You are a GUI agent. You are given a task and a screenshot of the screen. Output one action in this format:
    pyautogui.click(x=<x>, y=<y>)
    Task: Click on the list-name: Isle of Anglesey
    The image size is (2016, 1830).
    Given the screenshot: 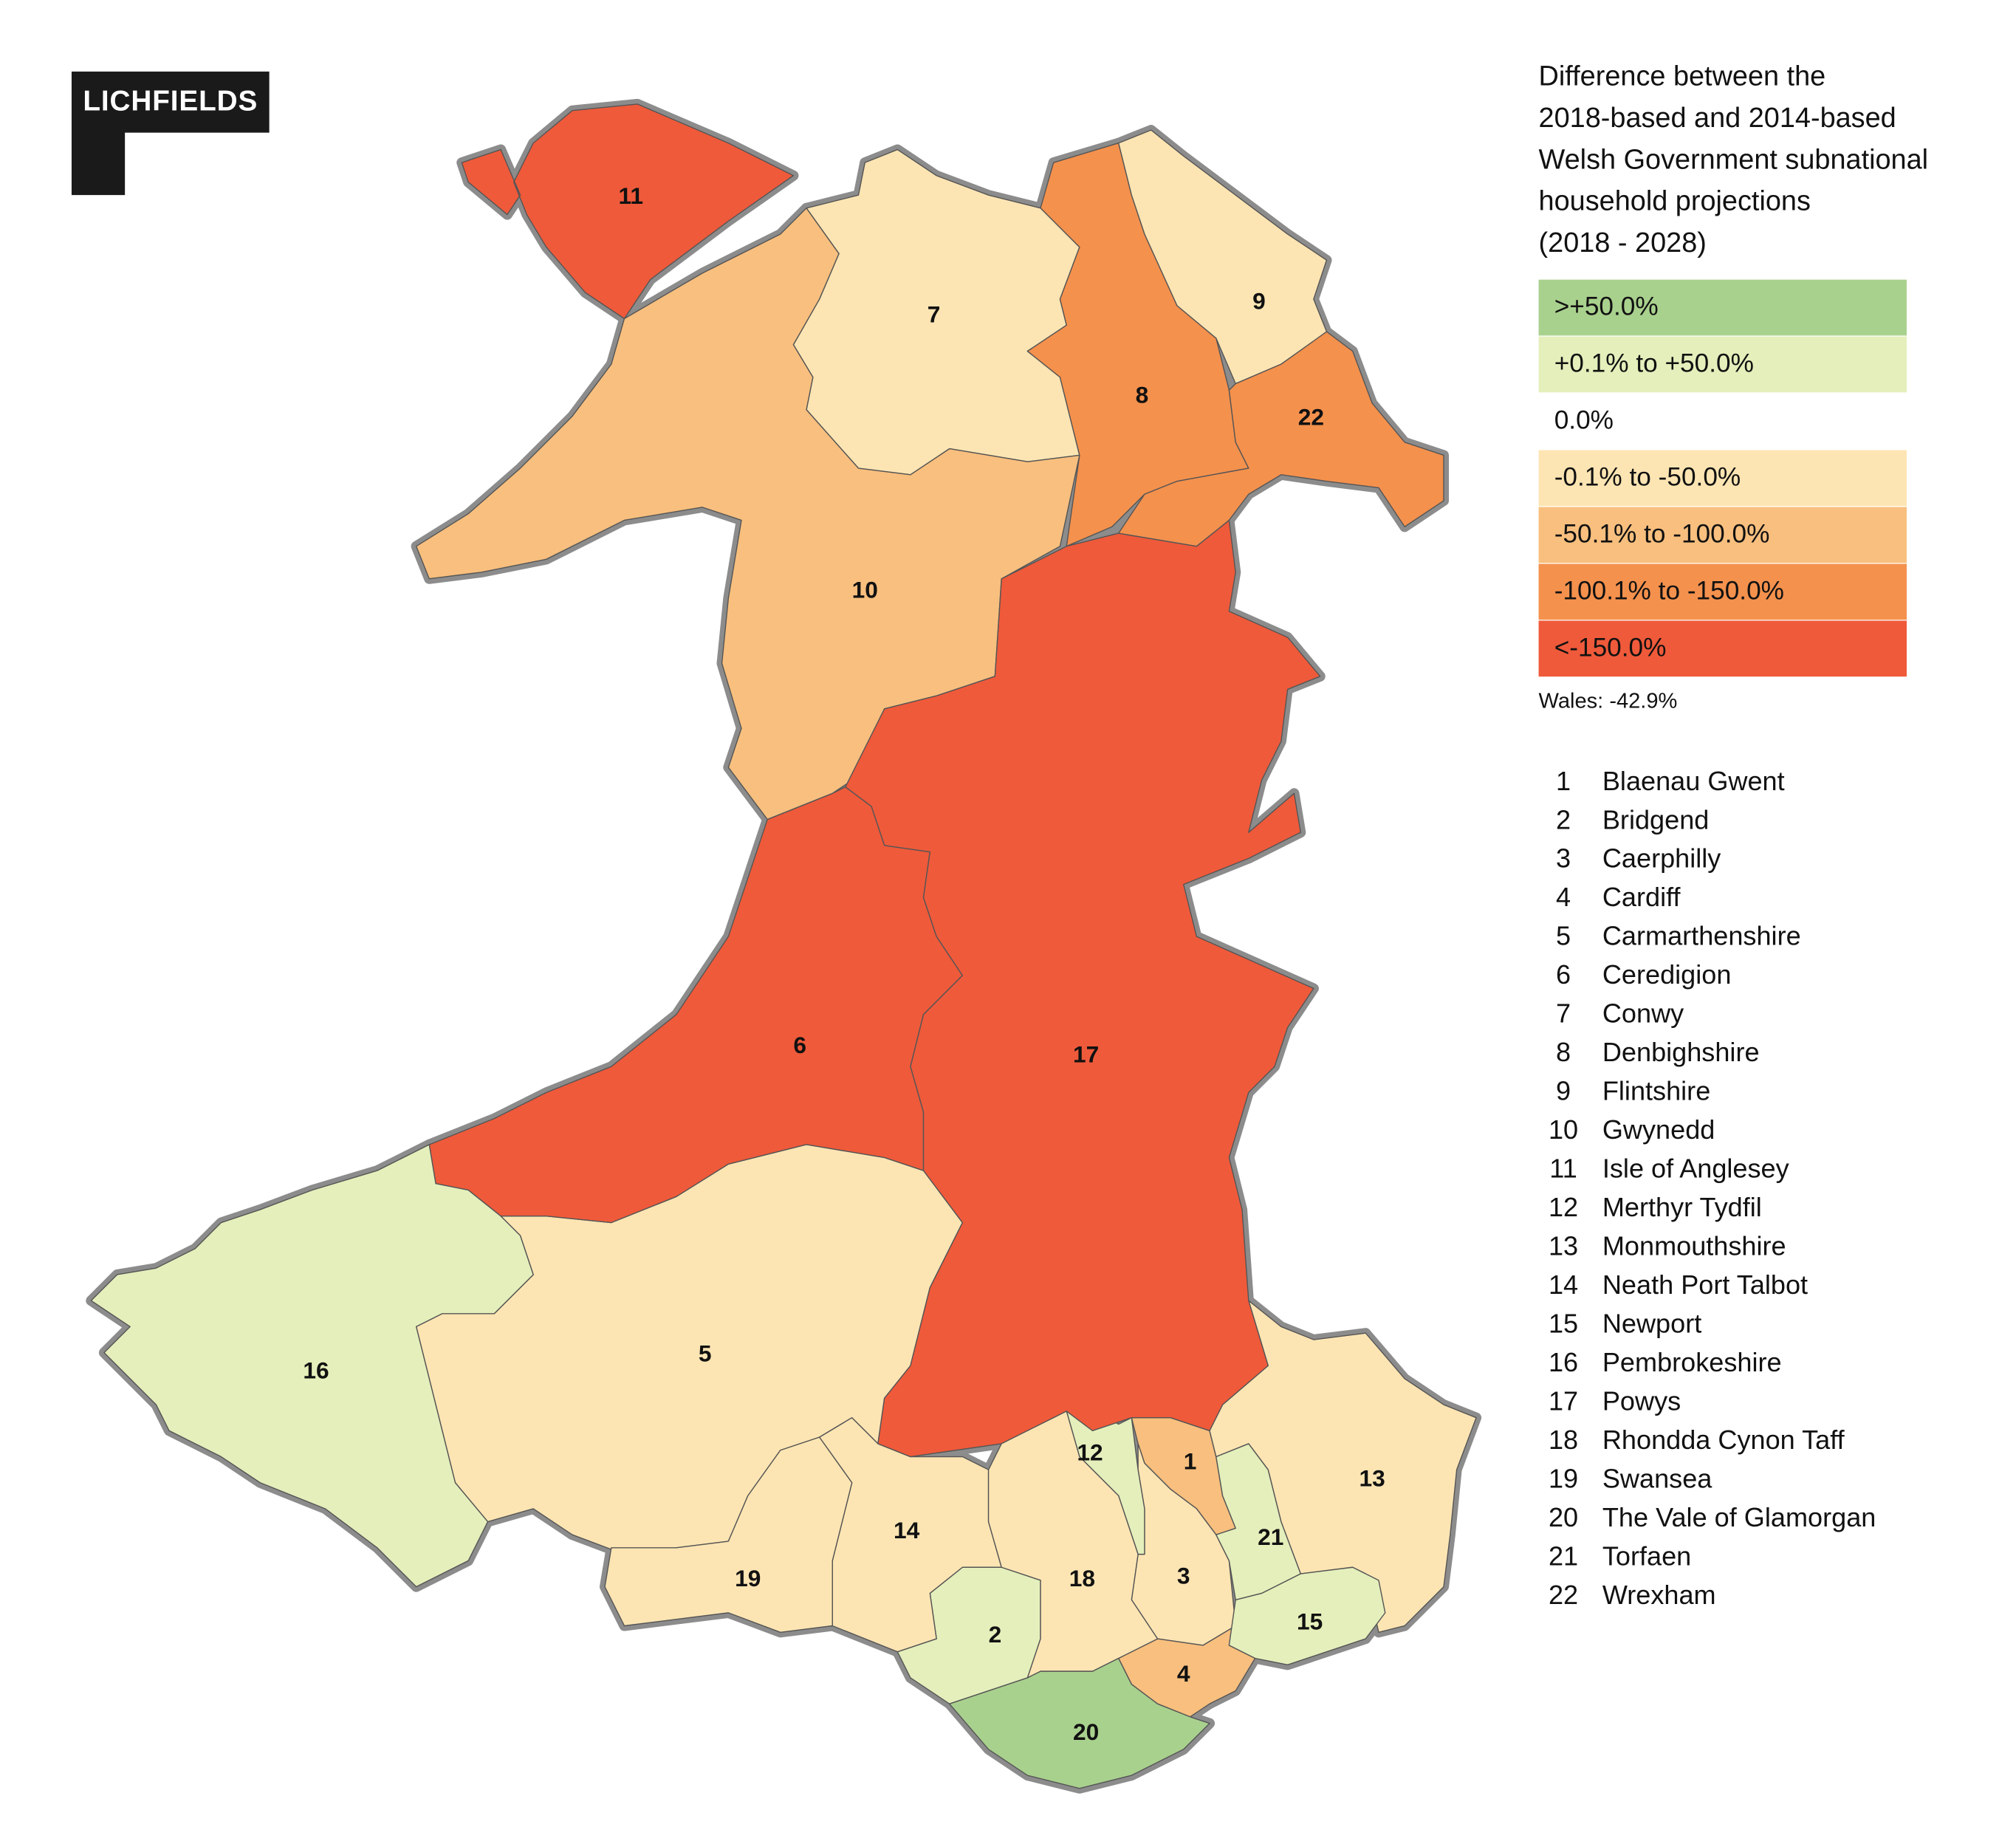 What is the action you would take?
    pyautogui.click(x=1696, y=1169)
    